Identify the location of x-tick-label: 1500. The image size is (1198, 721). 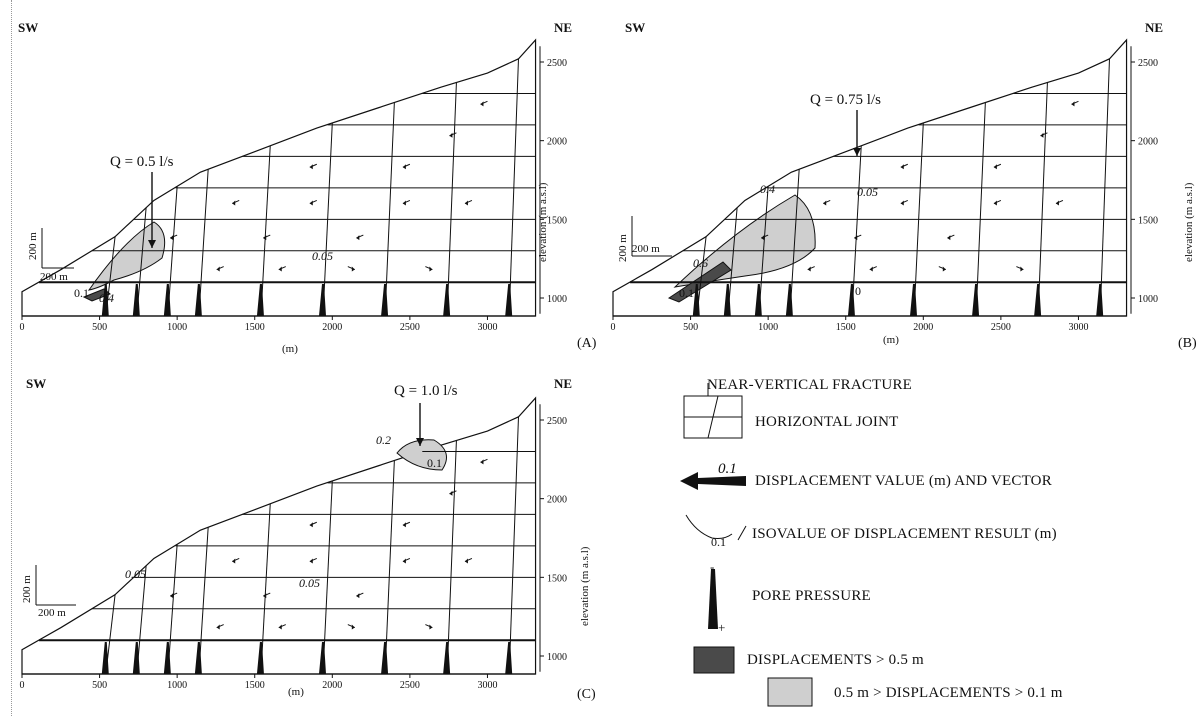
(255, 685).